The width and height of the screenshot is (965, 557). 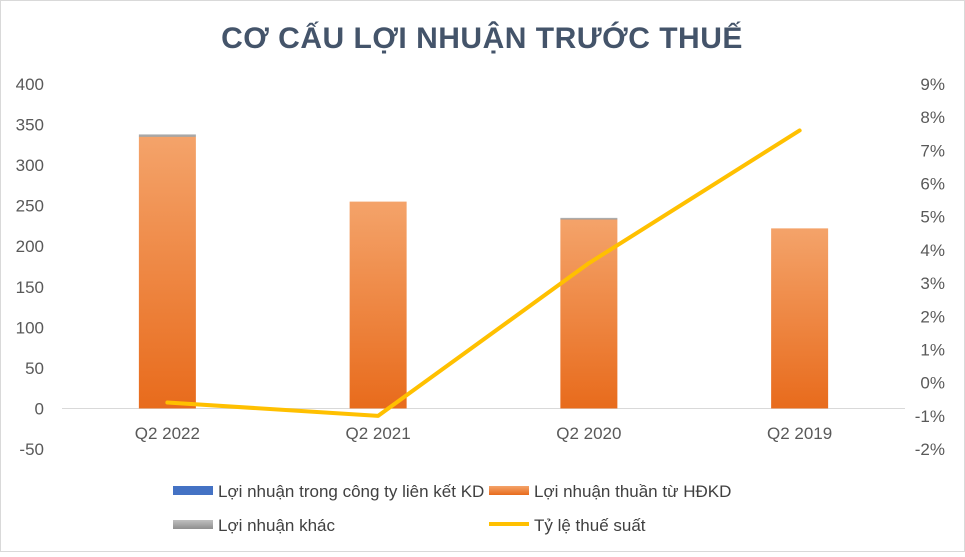 What do you see at coordinates (378, 433) in the screenshot?
I see `x-category-label: Q2 2021` at bounding box center [378, 433].